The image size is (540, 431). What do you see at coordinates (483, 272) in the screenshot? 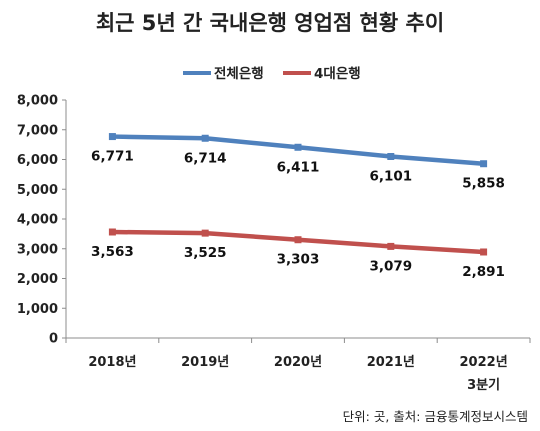
I see `data-label: 2,891` at bounding box center [483, 272].